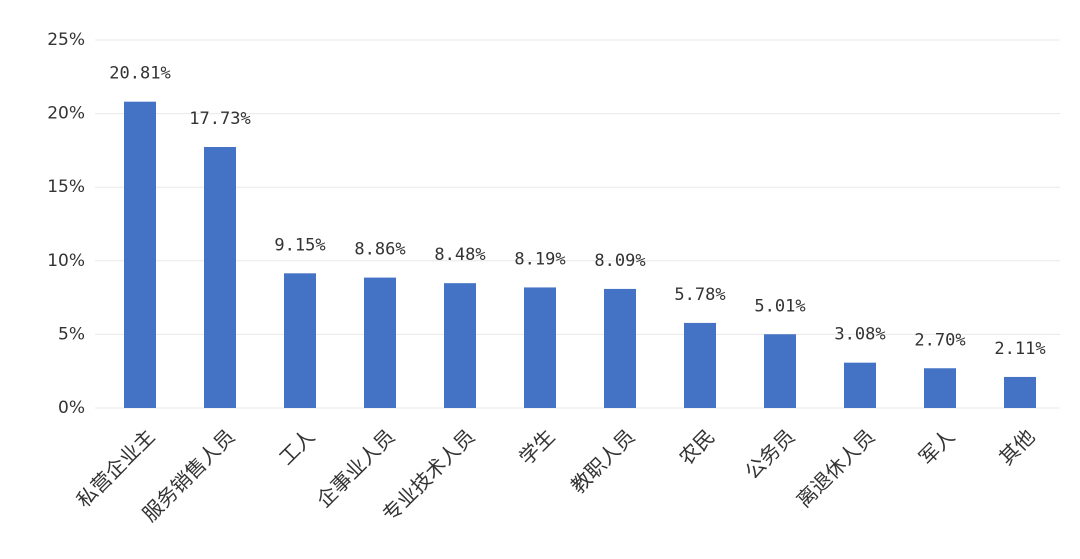 Image resolution: width=1080 pixels, height=559 pixels. Describe the element at coordinates (859, 335) in the screenshot. I see `value-label: 3.08%` at that location.